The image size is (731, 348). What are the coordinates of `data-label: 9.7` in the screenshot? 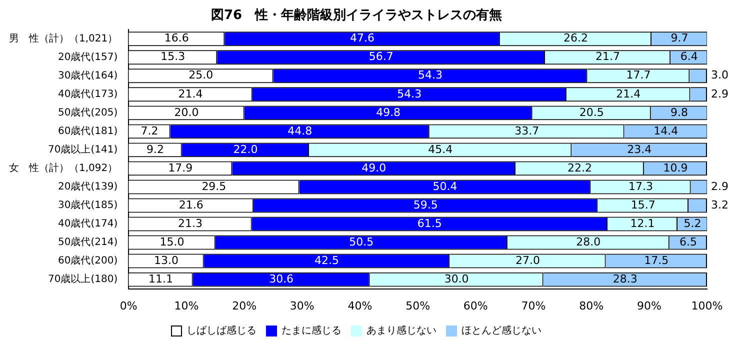 It's located at (679, 38).